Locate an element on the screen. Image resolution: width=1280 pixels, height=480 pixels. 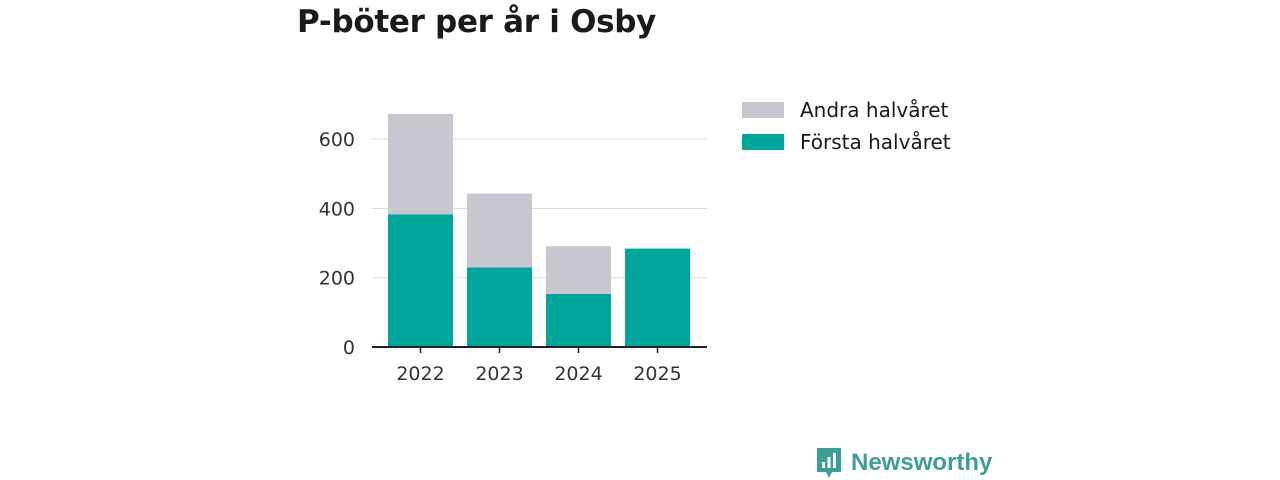
x-tick-label: 2025 is located at coordinates (657, 374).